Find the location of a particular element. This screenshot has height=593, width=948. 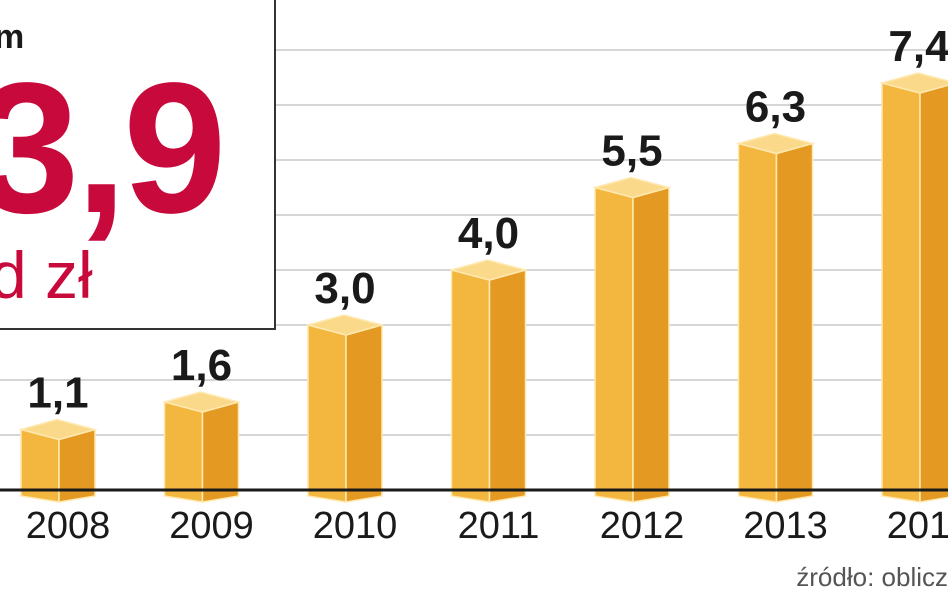

bar-2014 is located at coordinates (913, 287).